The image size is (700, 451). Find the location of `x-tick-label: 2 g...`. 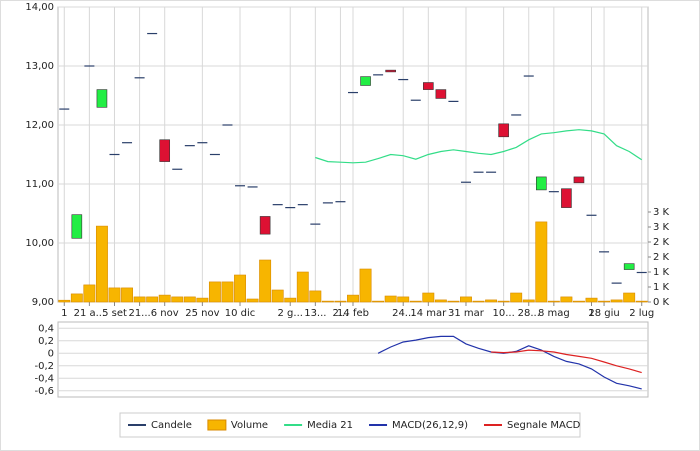

x-tick-label: 2 g... is located at coordinates (290, 313).